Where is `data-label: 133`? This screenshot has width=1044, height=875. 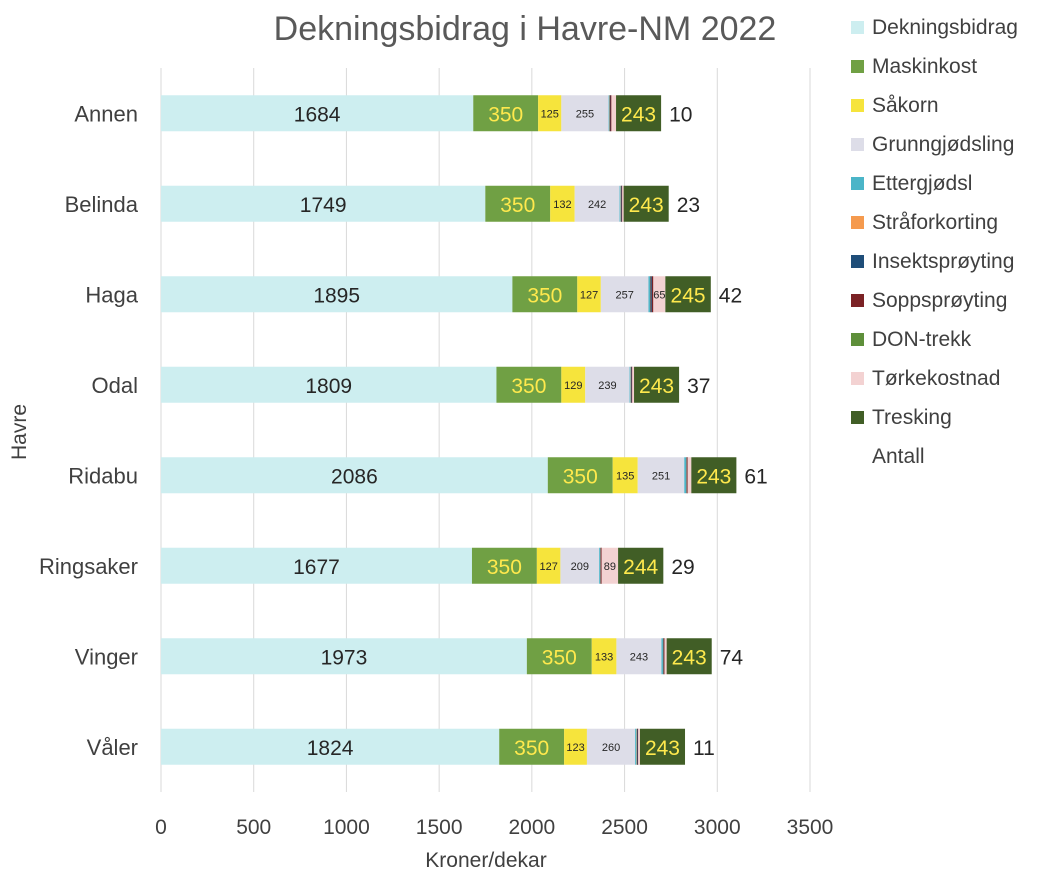
data-label: 133 is located at coordinates (604, 657).